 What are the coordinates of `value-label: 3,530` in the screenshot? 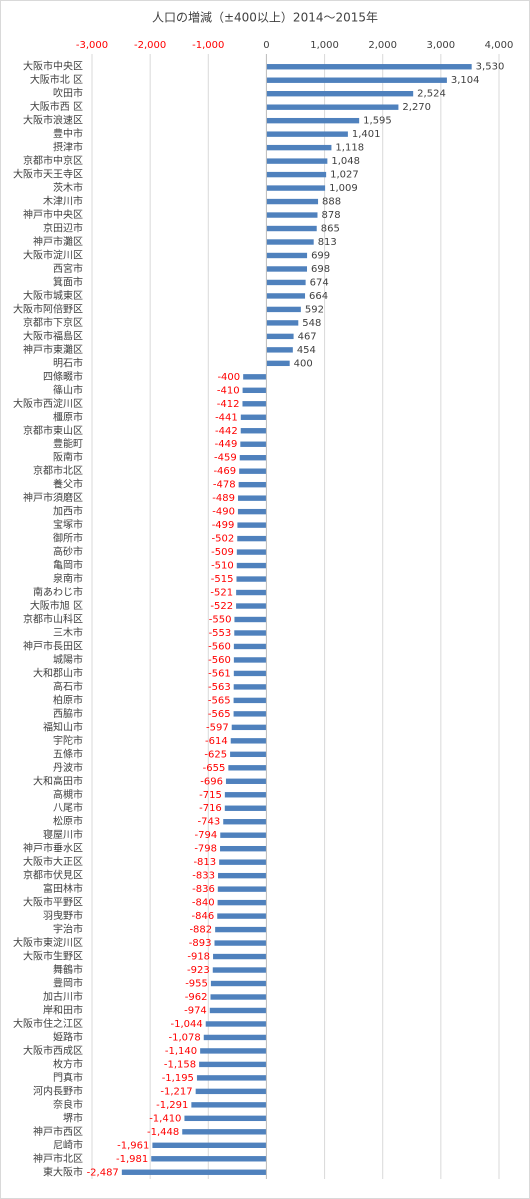 It's located at (490, 67).